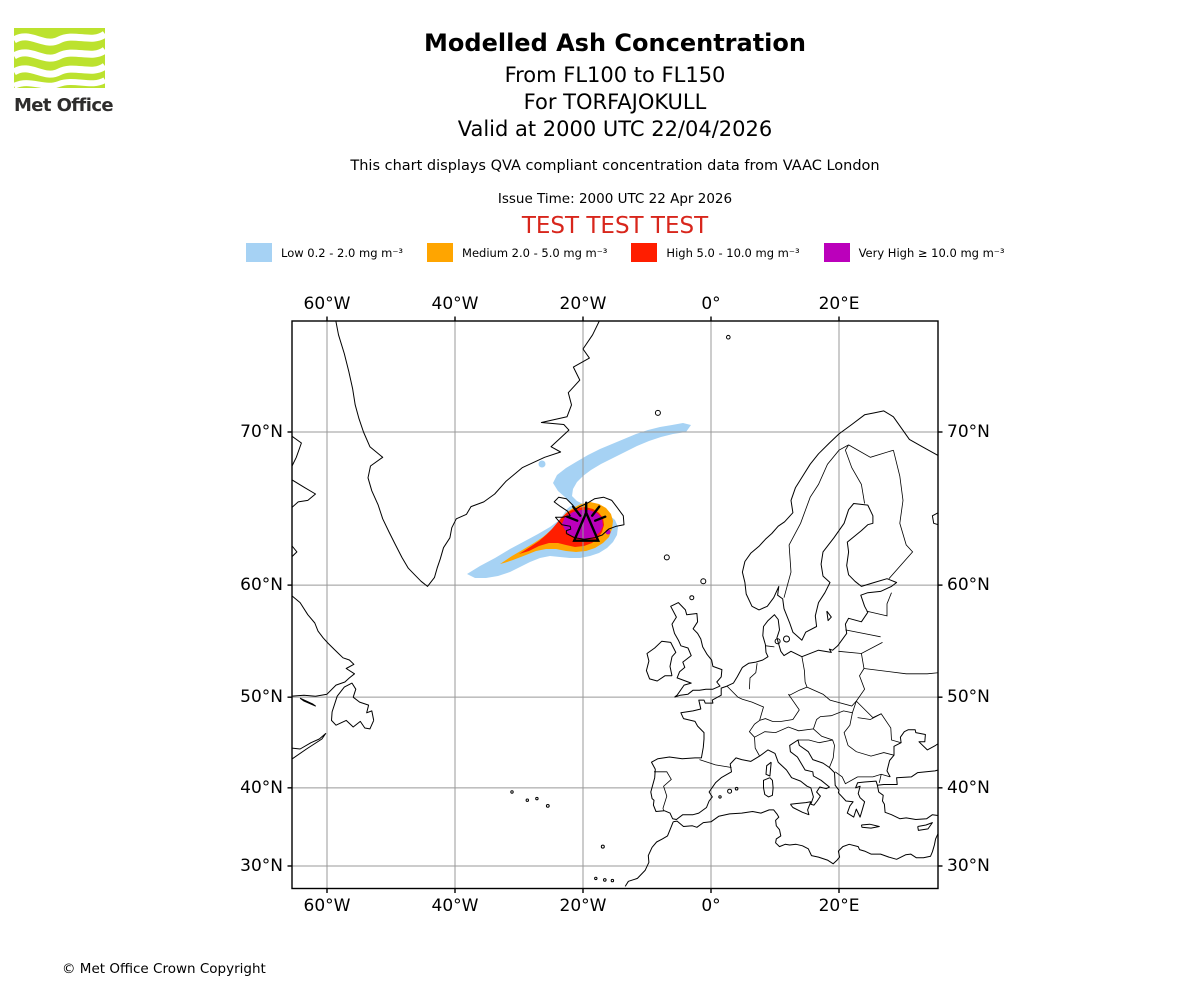 This screenshot has height=1000, width=1200. What do you see at coordinates (931, 252) in the screenshot?
I see `legend-label-very-high: Very High ≥ 10.0 mg m⁻³` at bounding box center [931, 252].